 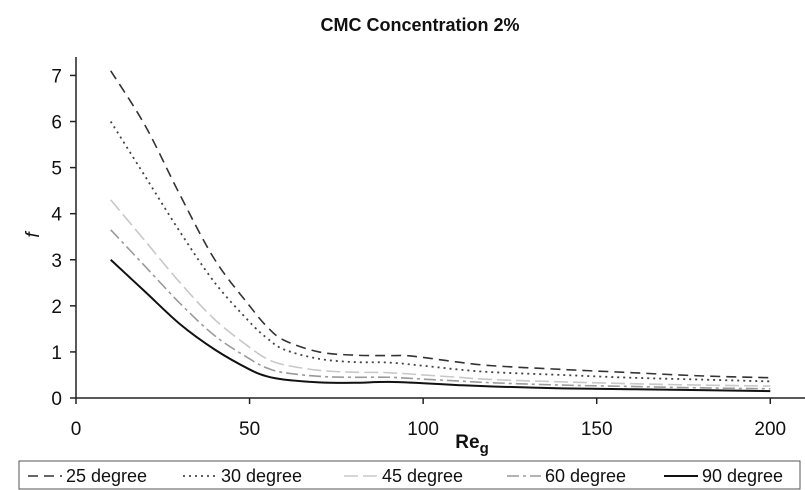 I want to click on chart-title: CMC Concentration 2%, so click(x=419, y=25).